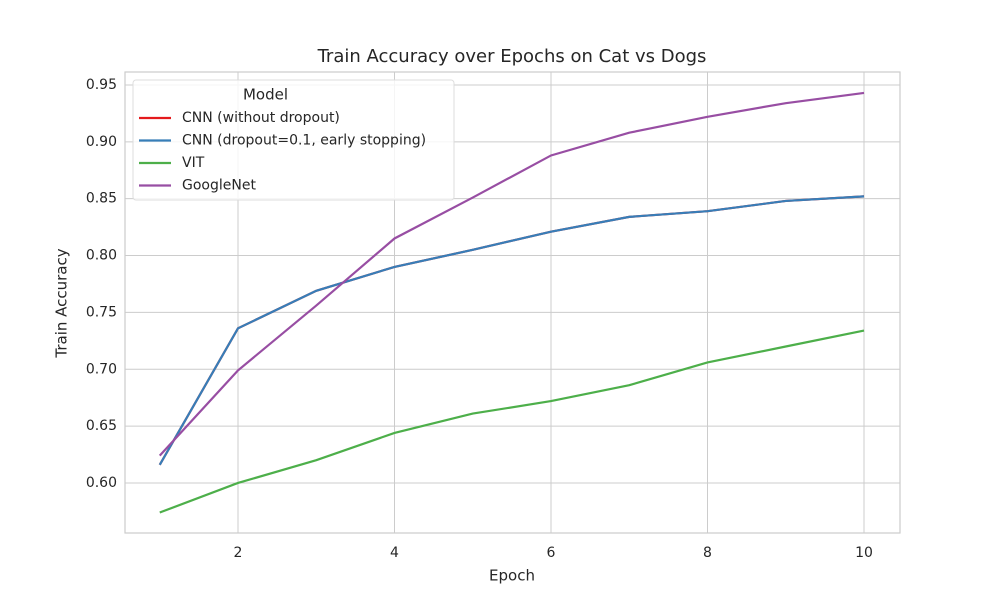  I want to click on y-tick-label: 0.85, so click(101, 199).